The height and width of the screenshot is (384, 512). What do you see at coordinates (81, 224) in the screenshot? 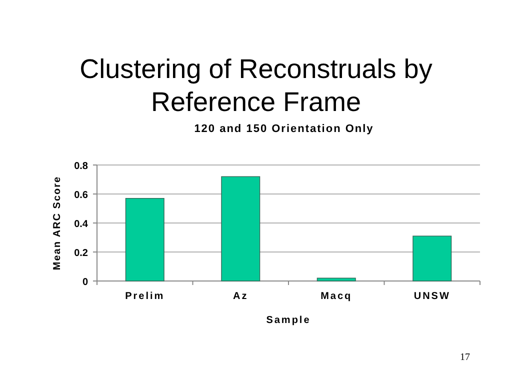
I see `y-tick-label: 0.4` at bounding box center [81, 224].